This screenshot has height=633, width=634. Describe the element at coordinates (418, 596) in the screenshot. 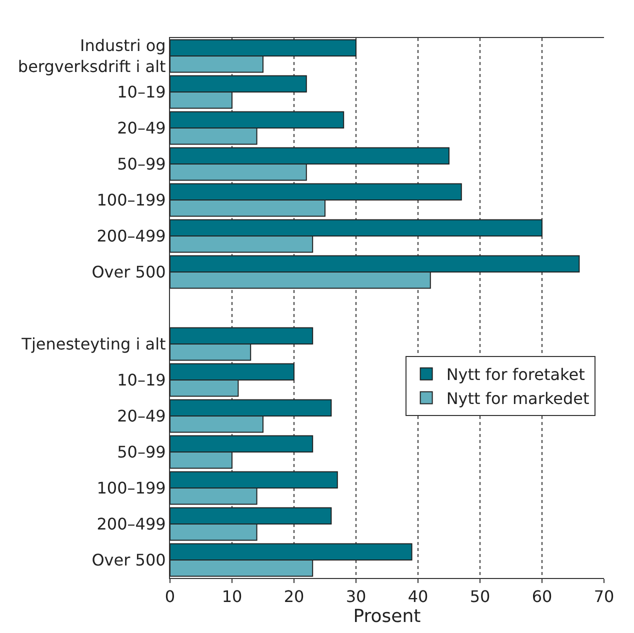

I see `x-tick-label: 40` at that location.